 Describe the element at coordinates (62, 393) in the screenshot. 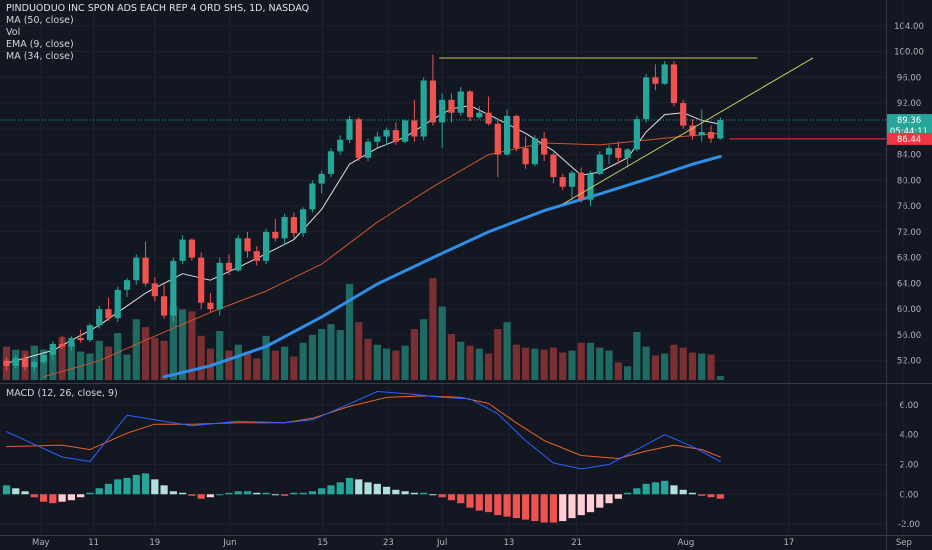

I see `macd-legend: MACD (12, 26, close, 9)` at that location.